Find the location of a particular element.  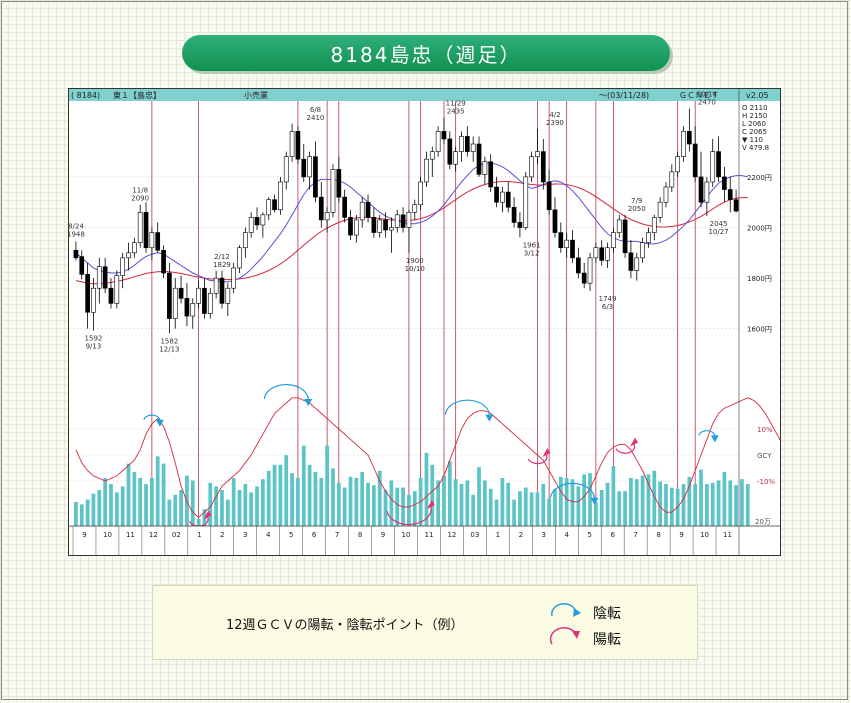

ma-fast-line is located at coordinates (411, 222).